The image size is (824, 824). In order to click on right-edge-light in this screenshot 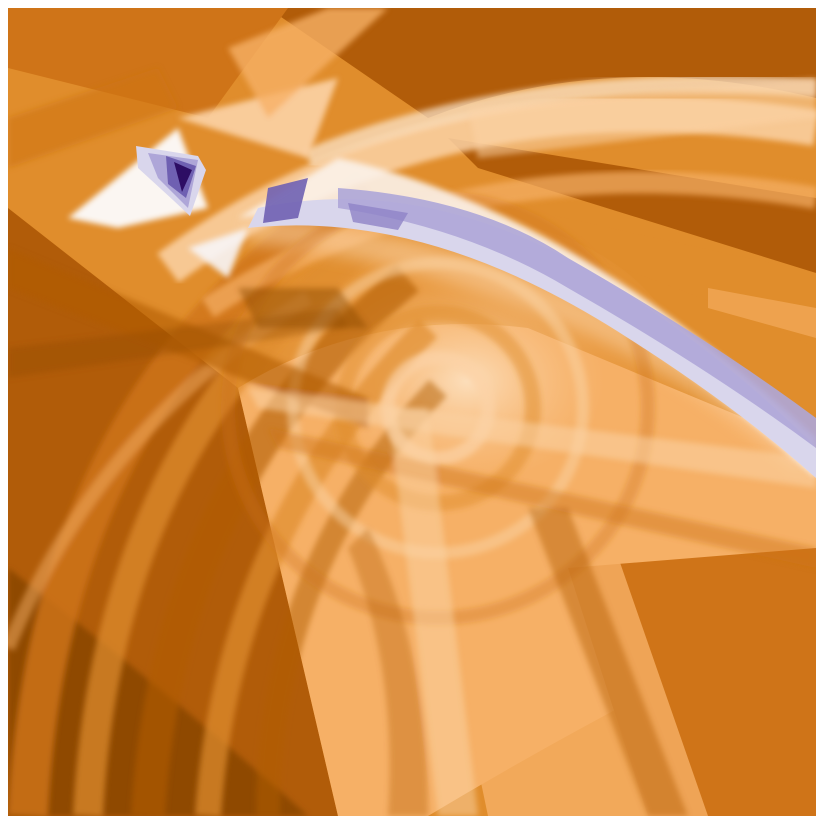, I will do `click(762, 313)`.